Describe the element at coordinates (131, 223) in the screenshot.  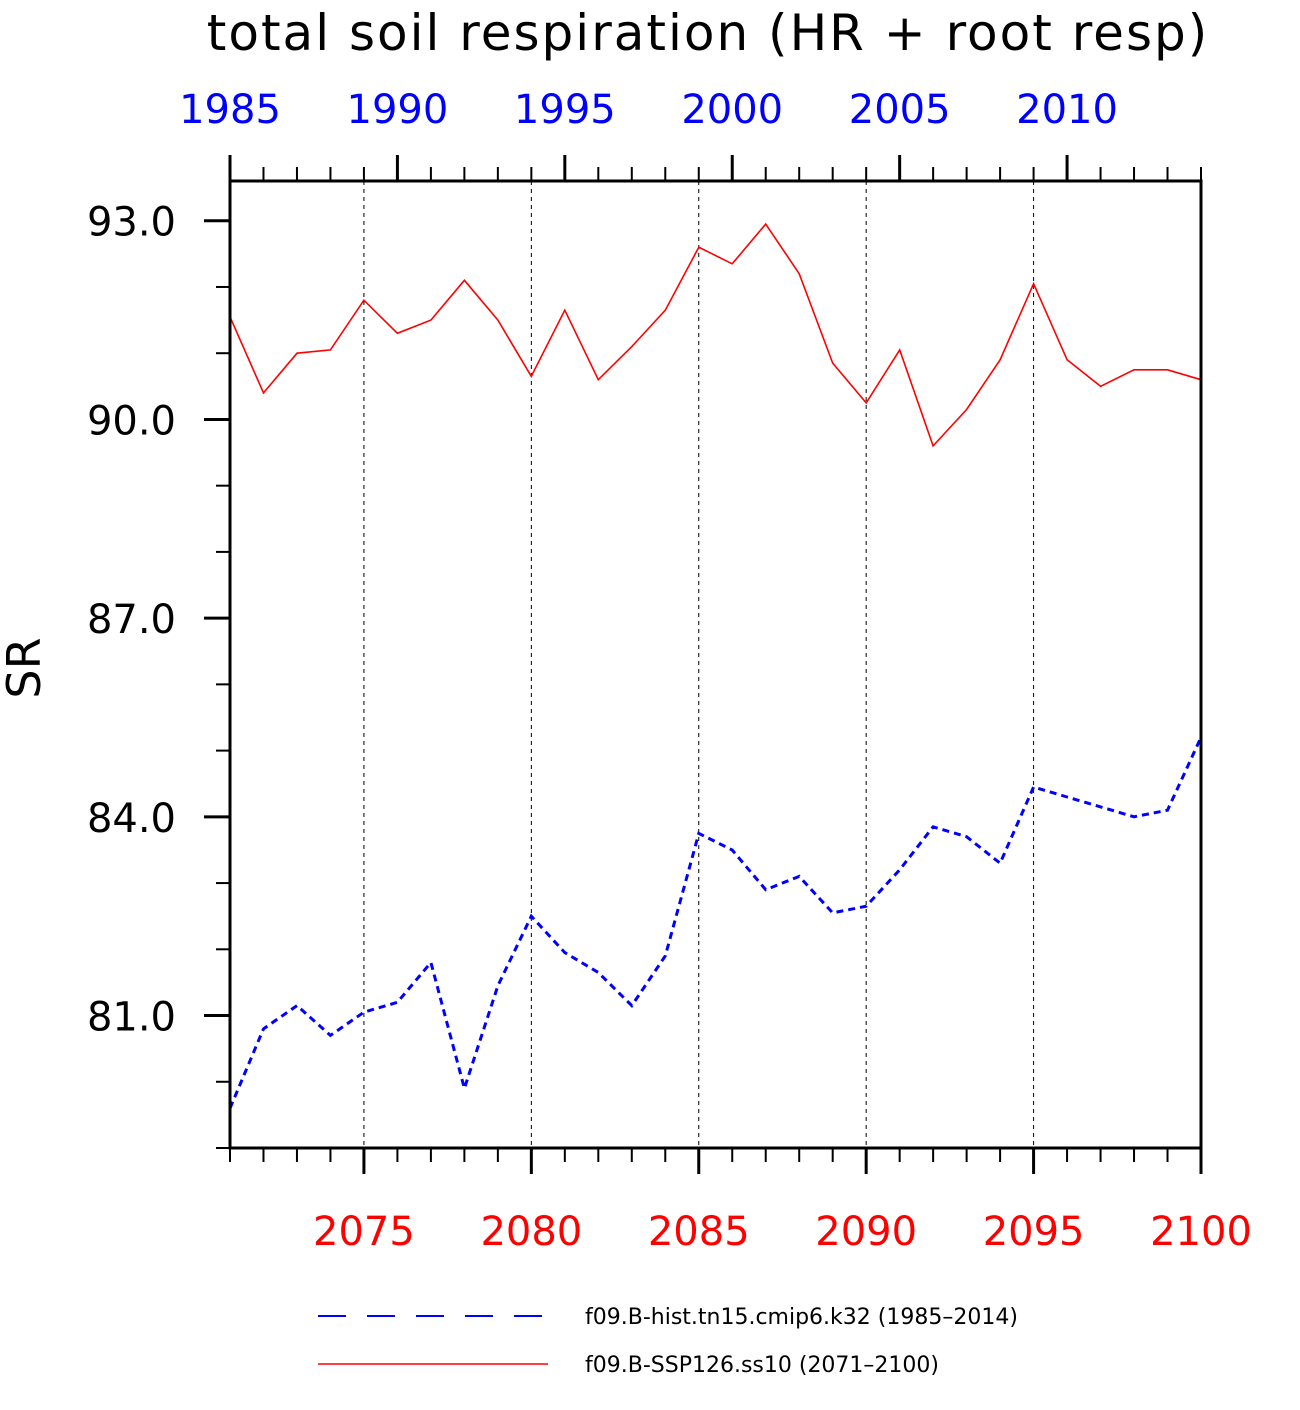
I see `y-tick-label-93.0: 93.0` at that location.